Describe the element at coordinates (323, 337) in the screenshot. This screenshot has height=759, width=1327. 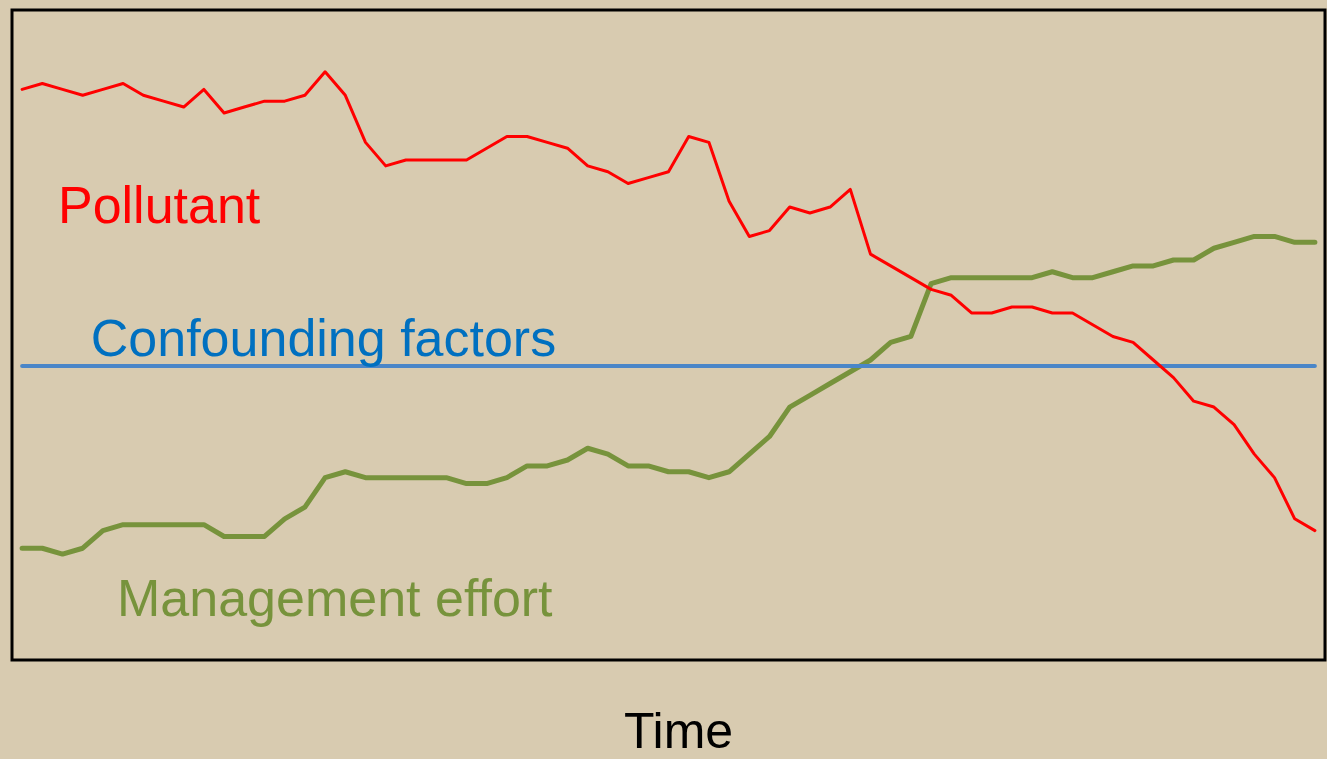
I see `series-label: Confounding factors` at that location.